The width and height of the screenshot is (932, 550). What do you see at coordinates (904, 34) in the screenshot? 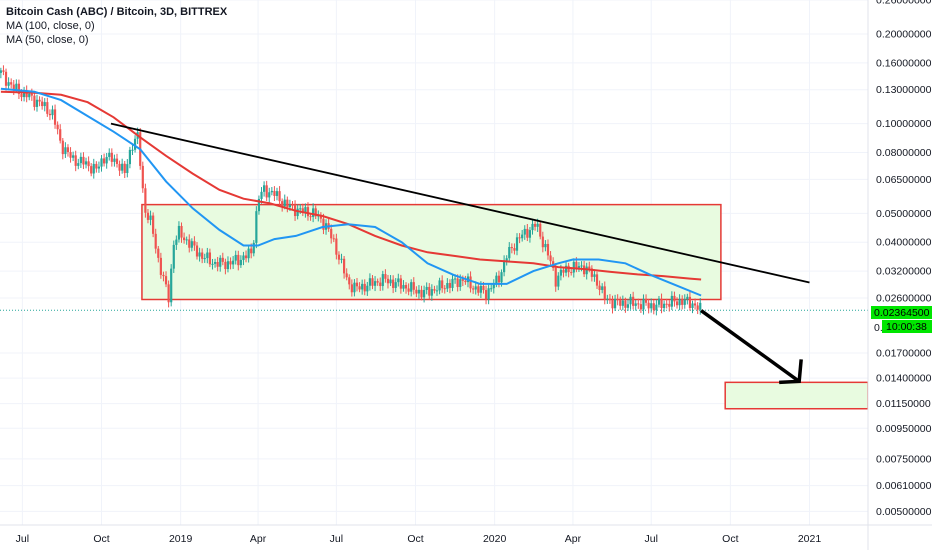
I see `y-tick-label: 0.20000000` at bounding box center [904, 34].